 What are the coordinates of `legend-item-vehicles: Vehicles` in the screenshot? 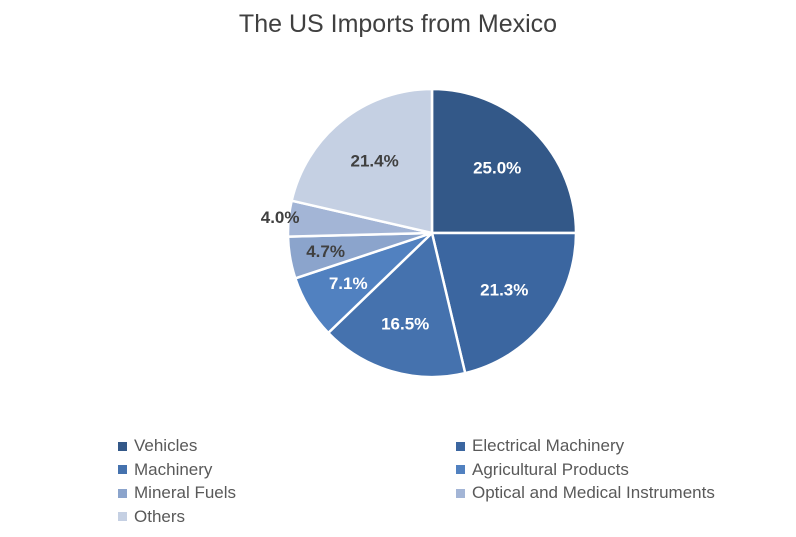 It's located at (157, 446).